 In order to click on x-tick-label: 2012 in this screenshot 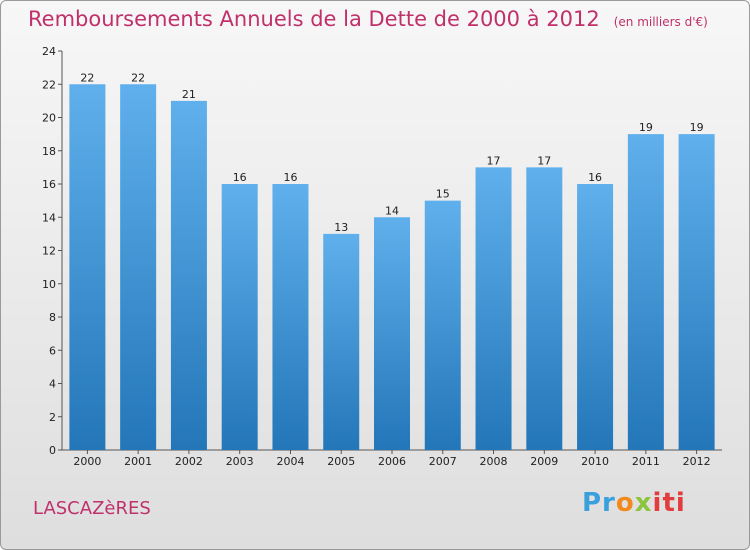, I will do `click(697, 461)`.